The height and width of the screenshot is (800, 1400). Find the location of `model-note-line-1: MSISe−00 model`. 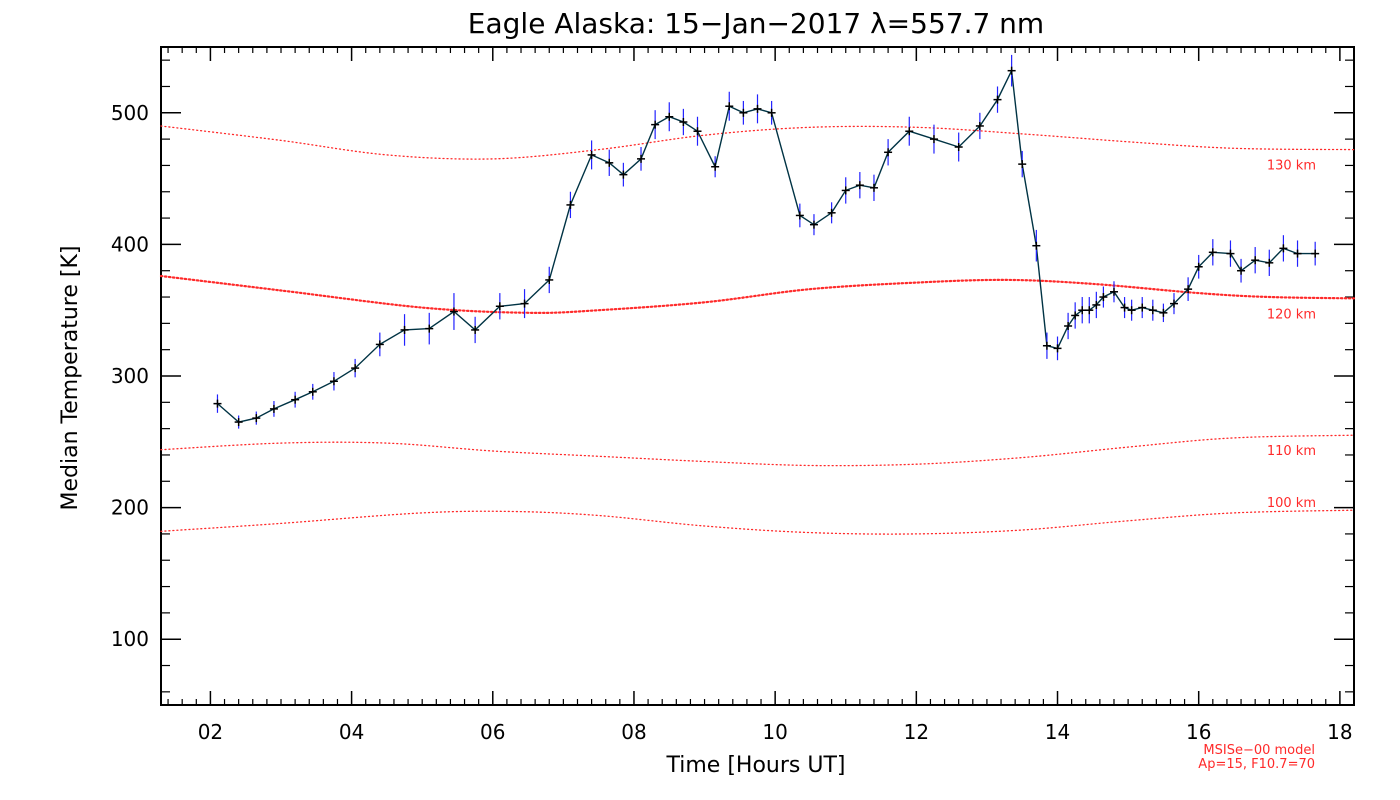

model-note-line-1: MSISe−00 model is located at coordinates (1259, 750).